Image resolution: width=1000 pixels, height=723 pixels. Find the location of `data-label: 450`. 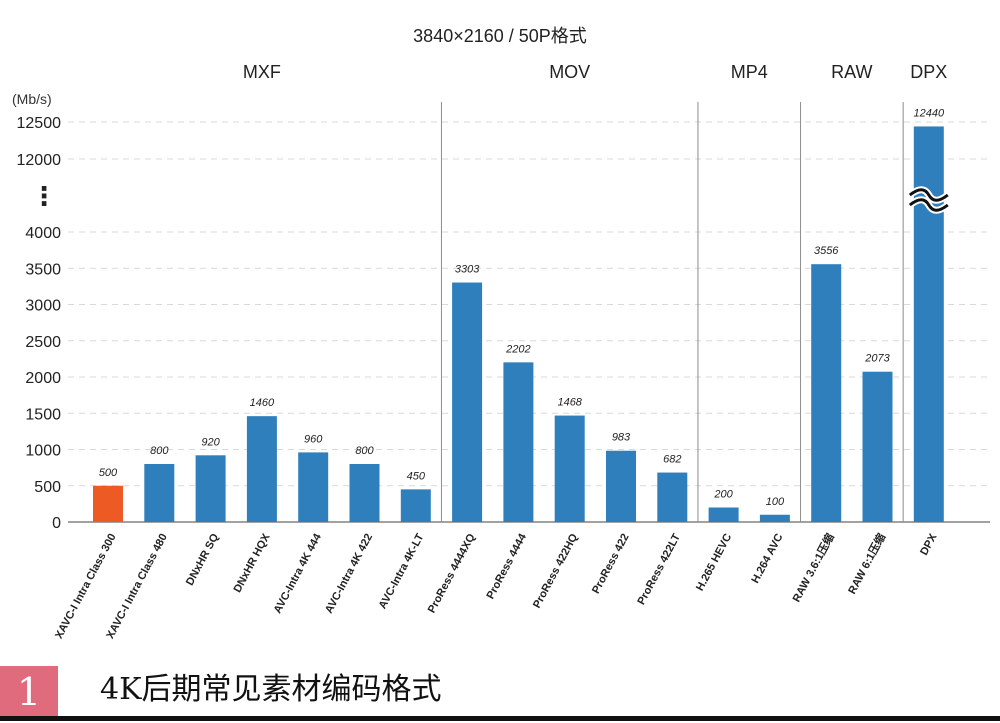

data-label: 450 is located at coordinates (416, 476).